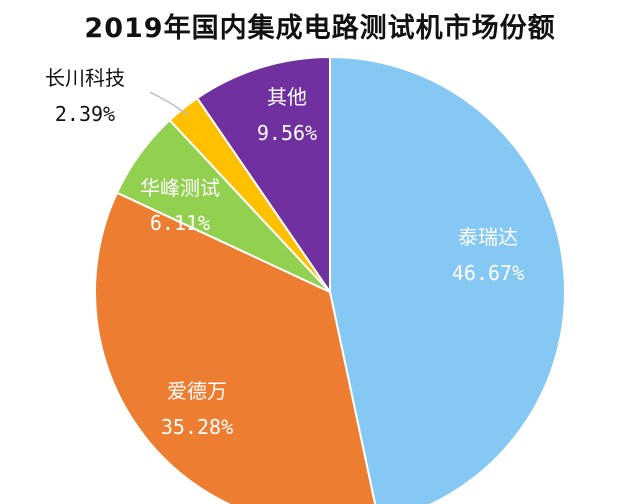 The image size is (640, 504). I want to click on slice-value-label: 9.56%, so click(287, 133).